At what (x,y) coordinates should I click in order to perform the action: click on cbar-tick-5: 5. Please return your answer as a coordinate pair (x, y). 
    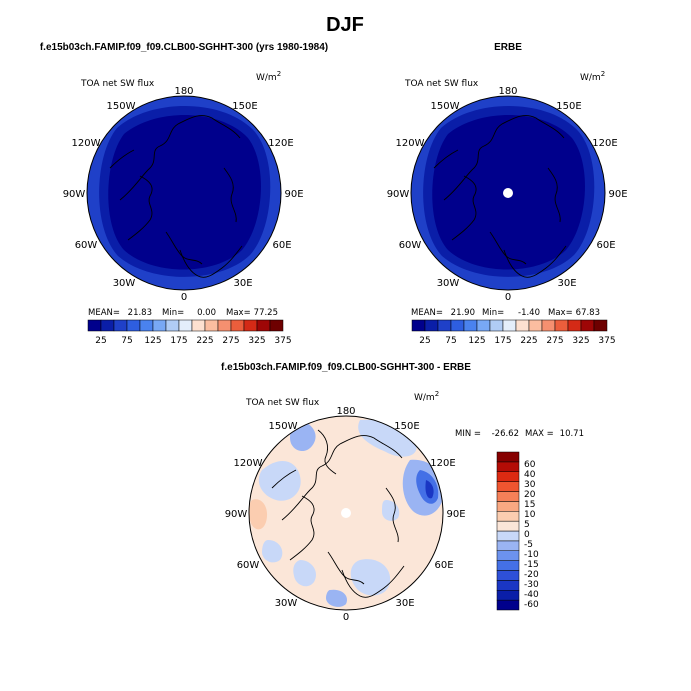
    Looking at the image, I should click on (527, 525).